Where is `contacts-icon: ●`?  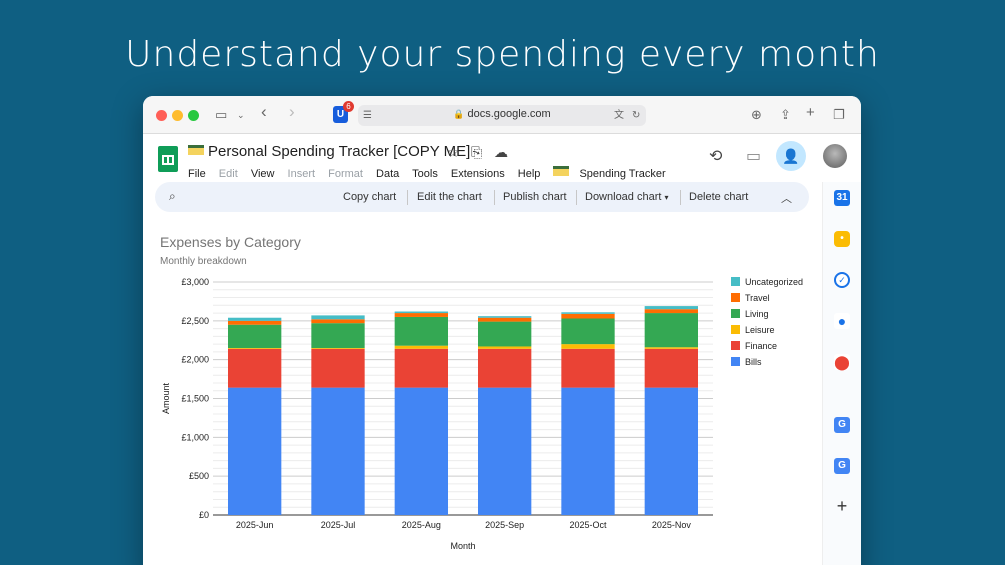 contacts-icon: ● is located at coordinates (842, 321).